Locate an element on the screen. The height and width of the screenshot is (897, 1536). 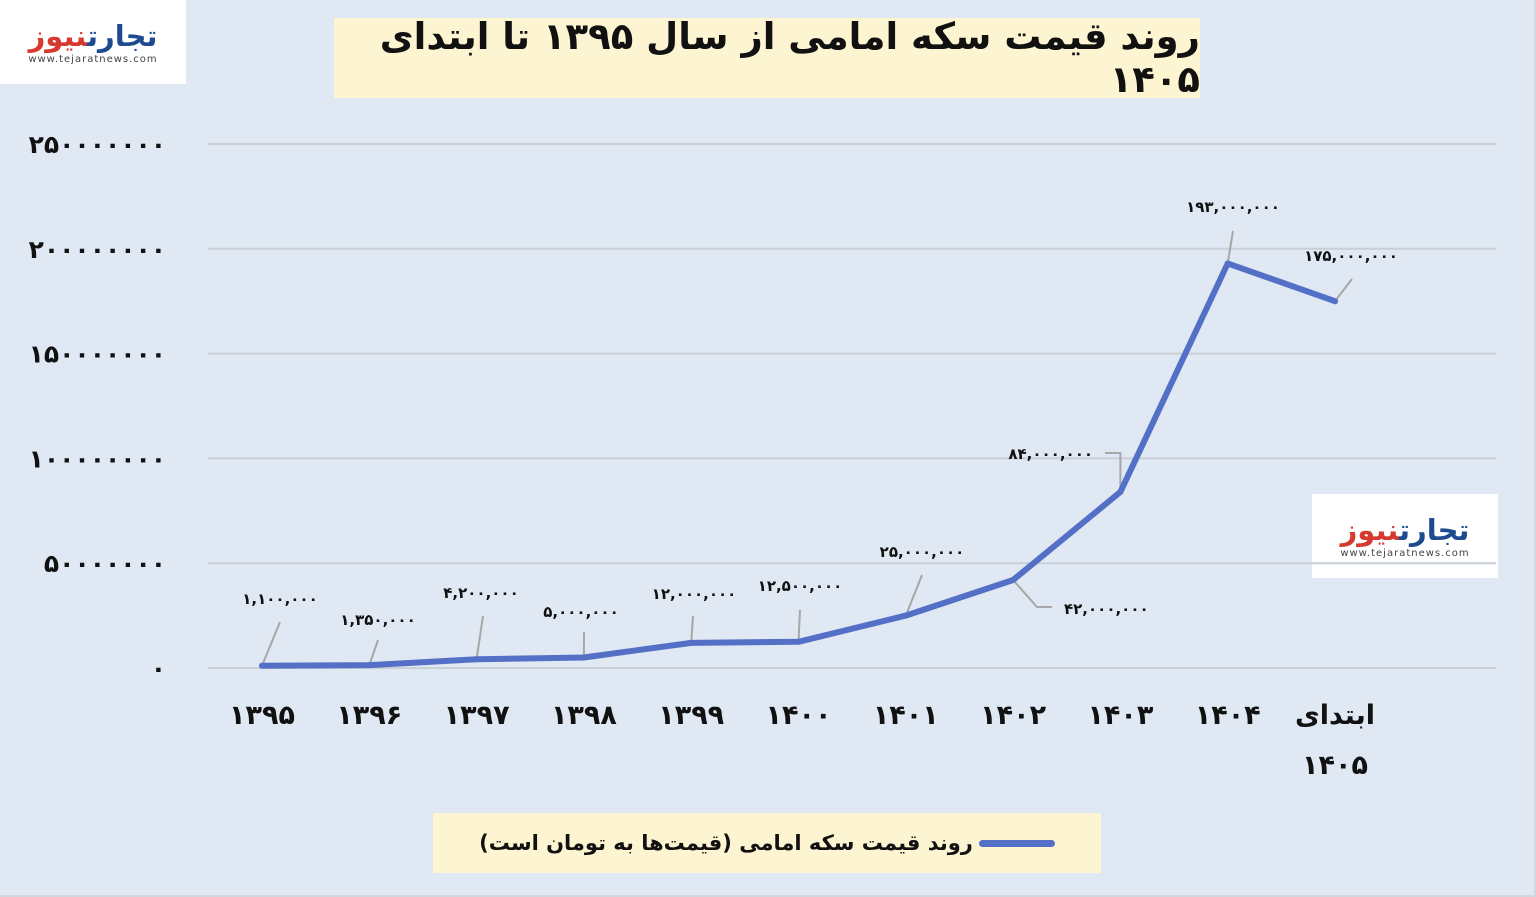
y-tick-label: ۲۵۰۰۰۰۰۰۰ is located at coordinates (97, 144).